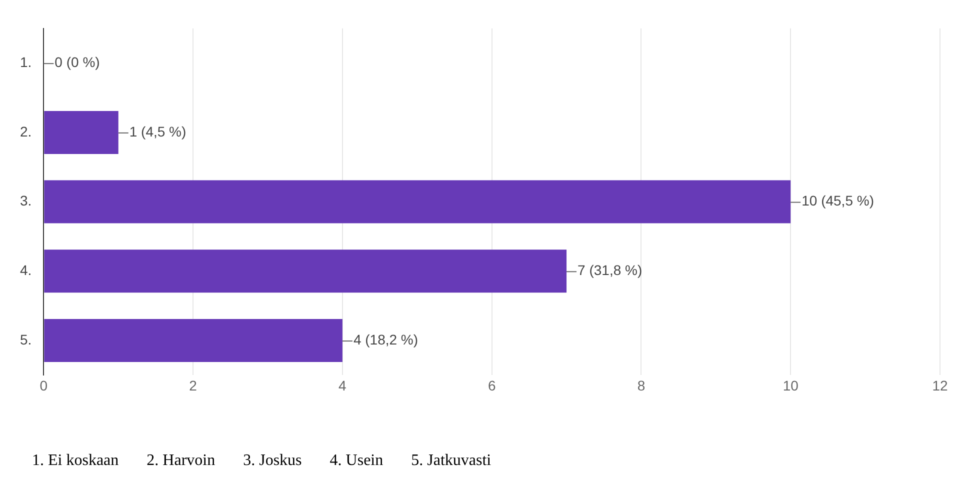 The image size is (962, 499). I want to click on text: 1. Ei koskaan, so click(75, 461).